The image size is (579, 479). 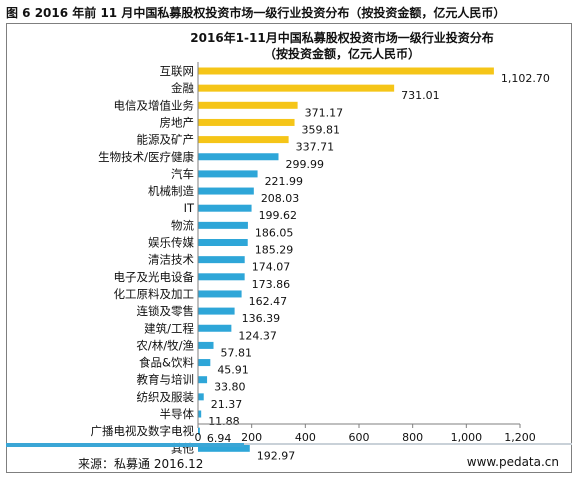 What do you see at coordinates (171, 191) in the screenshot?
I see `category-label: 机械制造` at bounding box center [171, 191].